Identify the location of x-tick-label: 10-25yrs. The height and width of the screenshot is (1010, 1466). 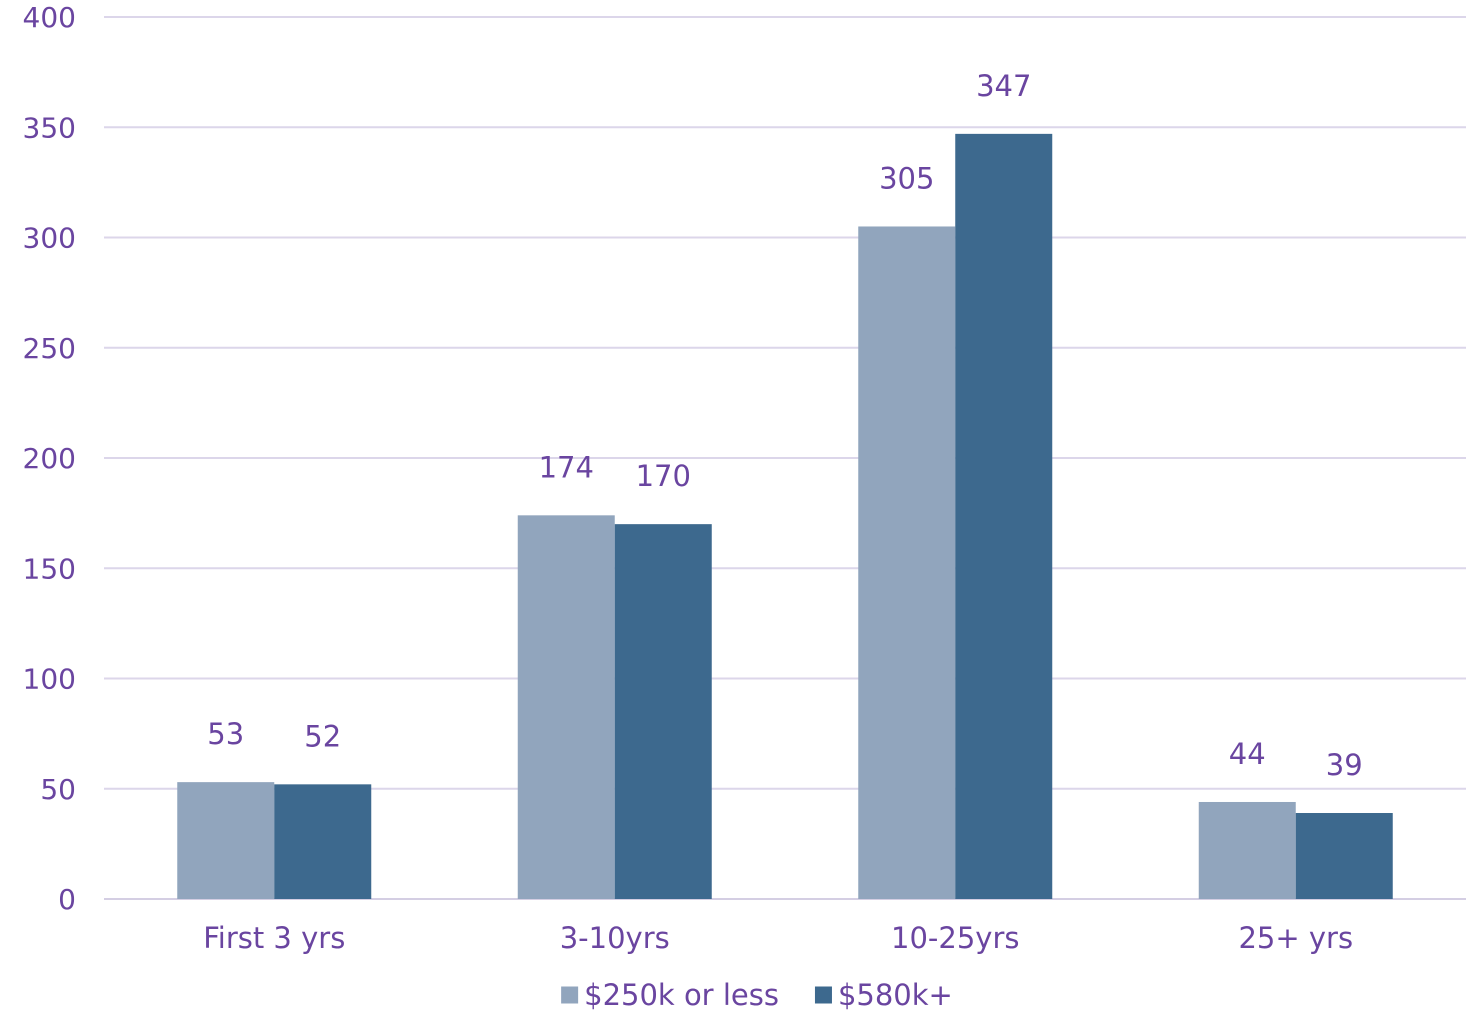
(955, 938).